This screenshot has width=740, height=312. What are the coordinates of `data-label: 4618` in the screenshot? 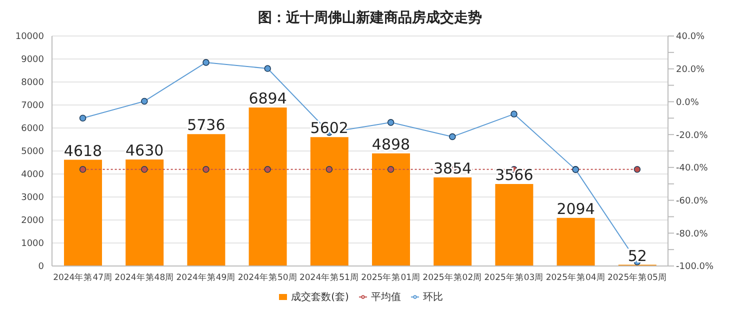 It's located at (83, 151).